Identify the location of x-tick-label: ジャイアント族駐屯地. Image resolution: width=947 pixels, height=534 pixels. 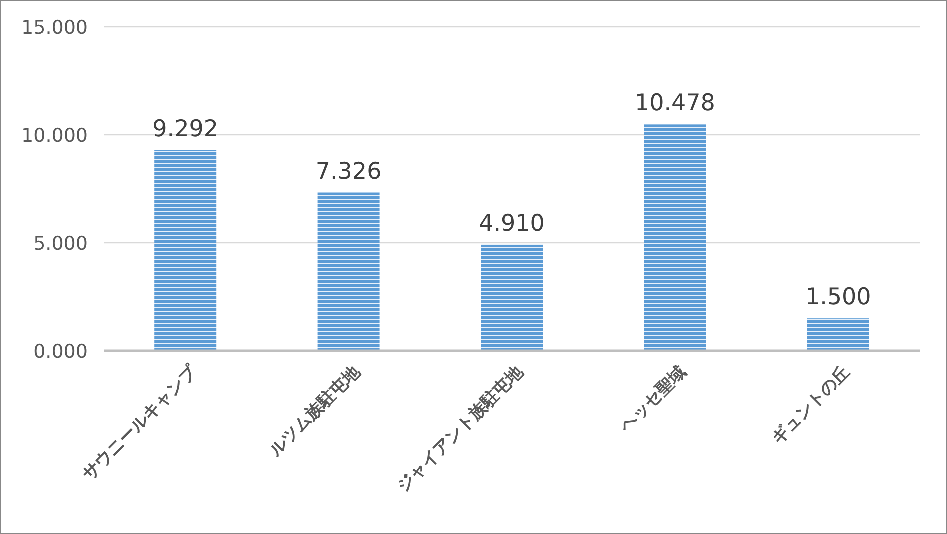
(460, 429).